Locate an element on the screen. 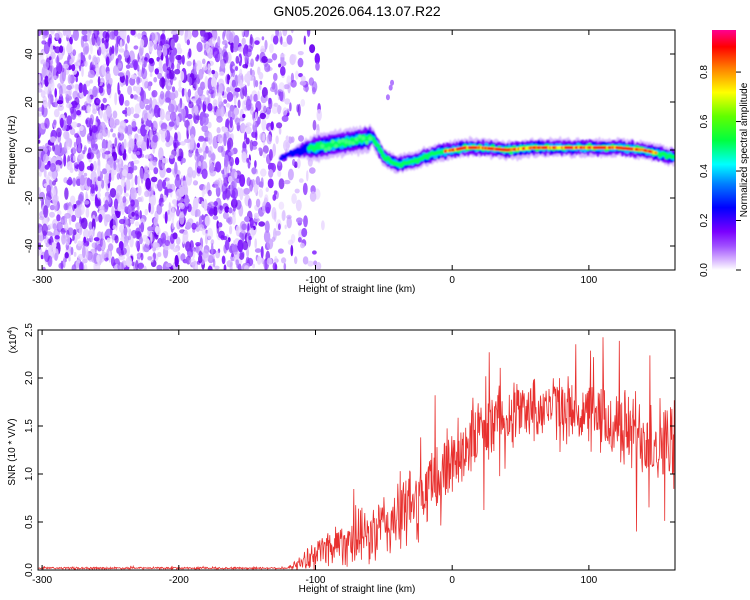 The height and width of the screenshot is (600, 750). figure-title: GN05.2026.064.13.07.R22 is located at coordinates (357, 11).